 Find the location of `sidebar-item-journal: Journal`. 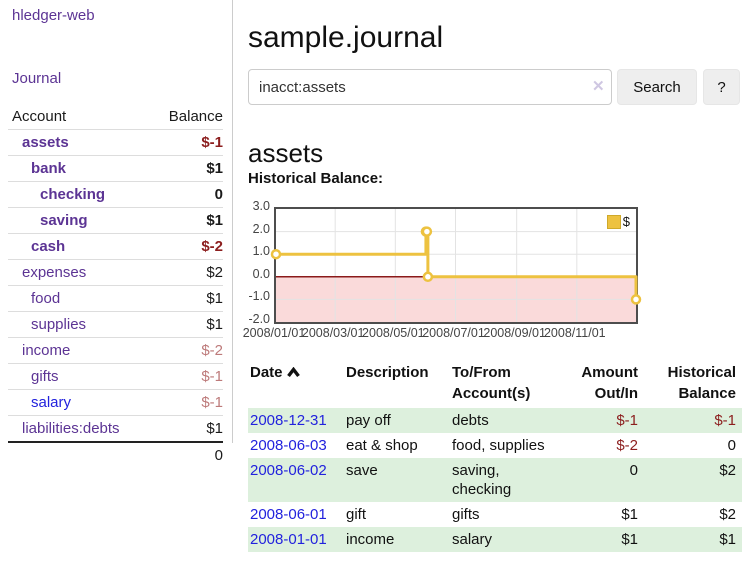

sidebar-item-journal: Journal is located at coordinates (37, 78).